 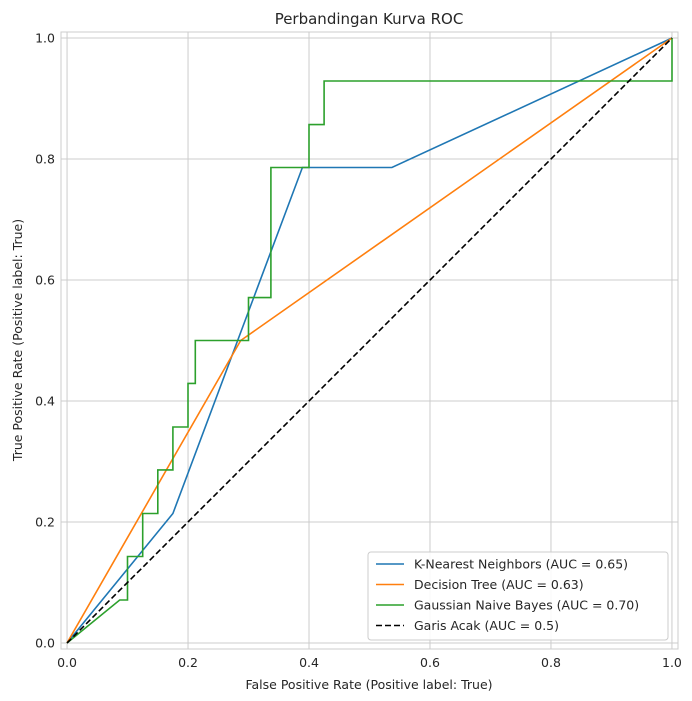 I want to click on legend-entry-3: Garis Acak (AUC = 0.5), so click(x=486, y=625).